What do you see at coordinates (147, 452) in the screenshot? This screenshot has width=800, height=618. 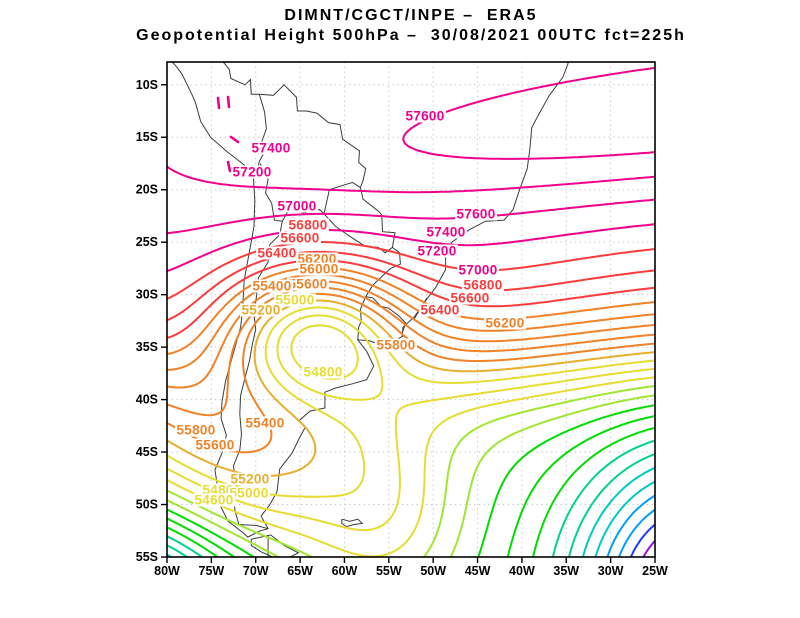 I see `y-tick-label: 45S` at bounding box center [147, 452].